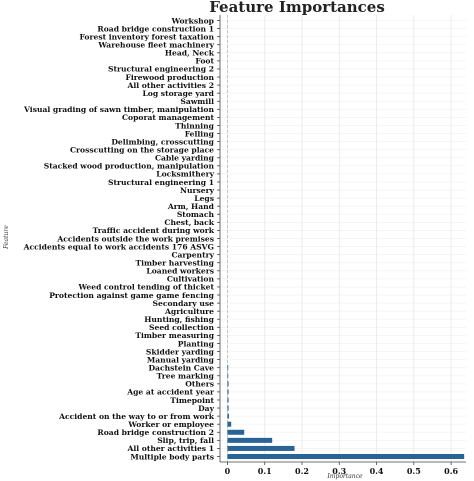  I want to click on category-label: Sawmill, so click(197, 101).